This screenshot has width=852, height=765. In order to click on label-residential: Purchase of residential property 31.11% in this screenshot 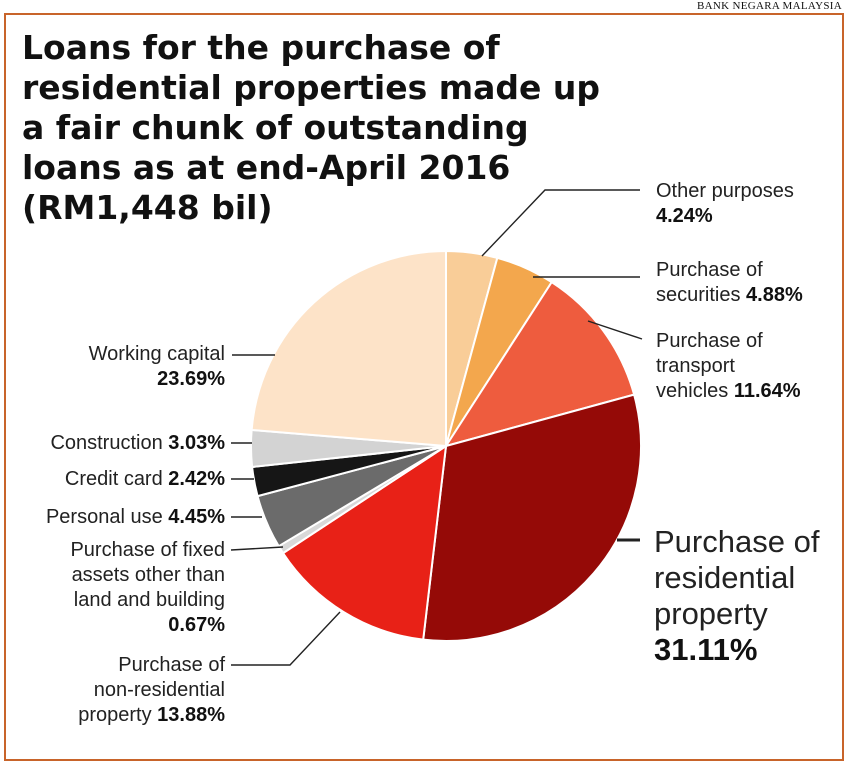, I will do `click(737, 595)`.